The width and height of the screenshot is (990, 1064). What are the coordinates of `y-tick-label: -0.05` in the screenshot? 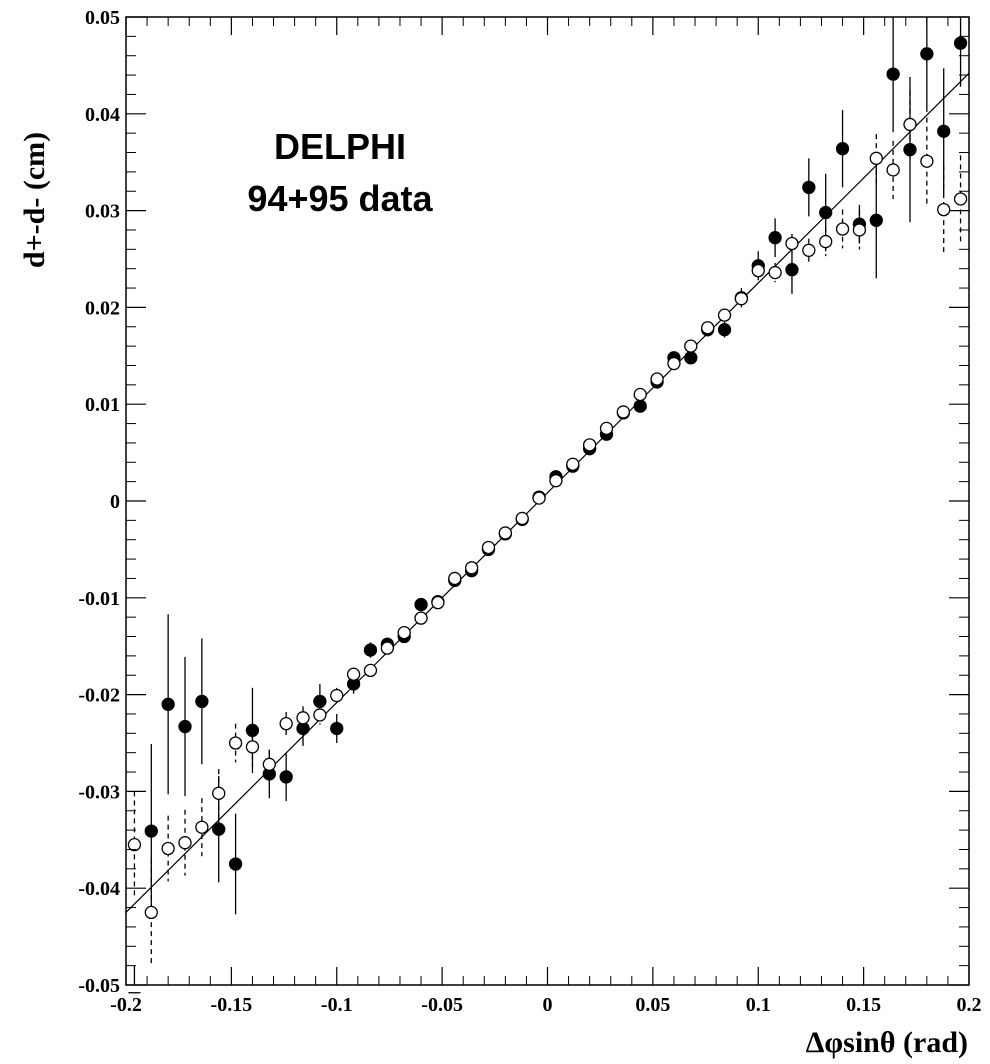 It's located at (99, 986).